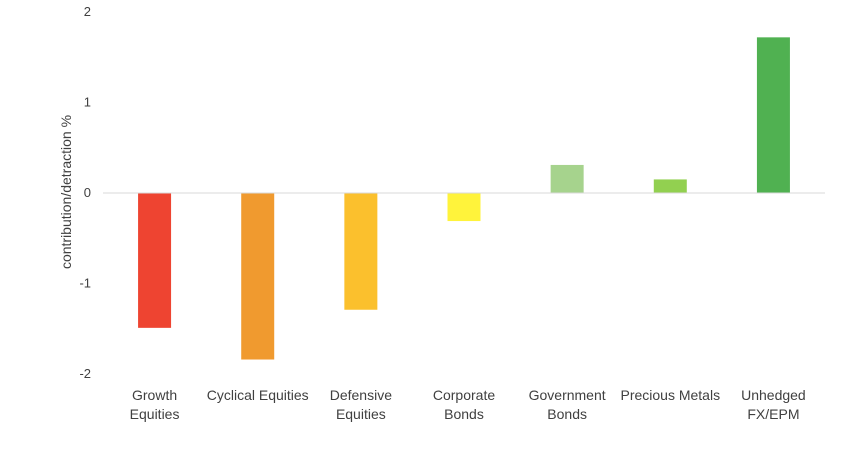  What do you see at coordinates (773, 395) in the screenshot?
I see `x-tick-label-line: Unhedged` at bounding box center [773, 395].